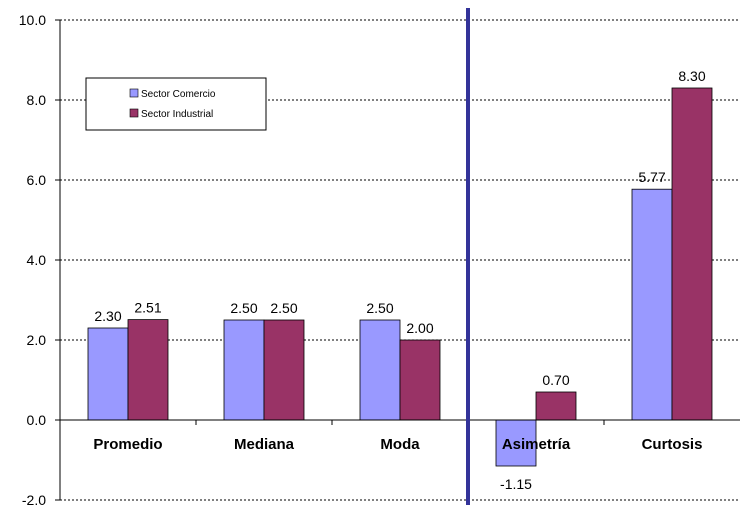  What do you see at coordinates (555, 380) in the screenshot?
I see `data-label: 0.70` at bounding box center [555, 380].